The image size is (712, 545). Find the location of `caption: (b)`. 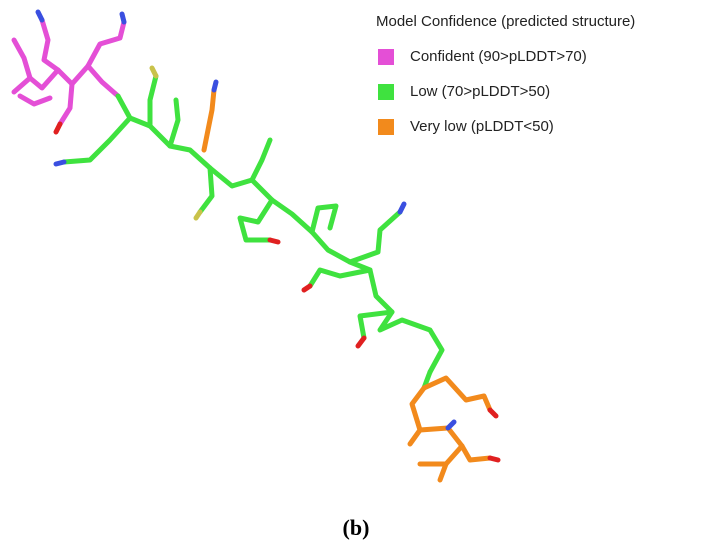

caption: (b) is located at coordinates (356, 527).